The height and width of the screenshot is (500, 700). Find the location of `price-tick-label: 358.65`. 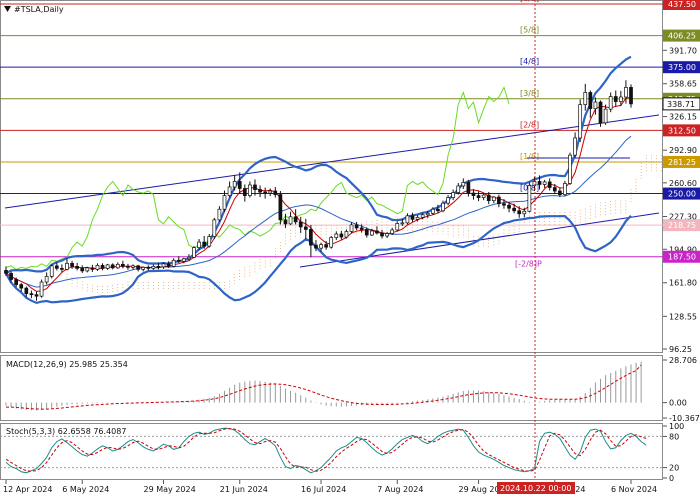

price-tick-label: 358.65 is located at coordinates (683, 84).